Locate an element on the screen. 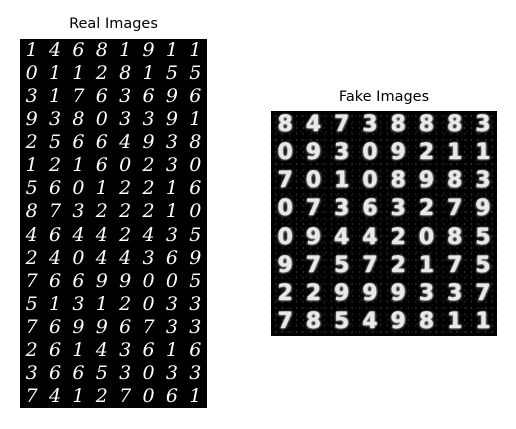 This screenshot has height=429, width=516. fake-digit-cell: 0 is located at coordinates (285, 209).